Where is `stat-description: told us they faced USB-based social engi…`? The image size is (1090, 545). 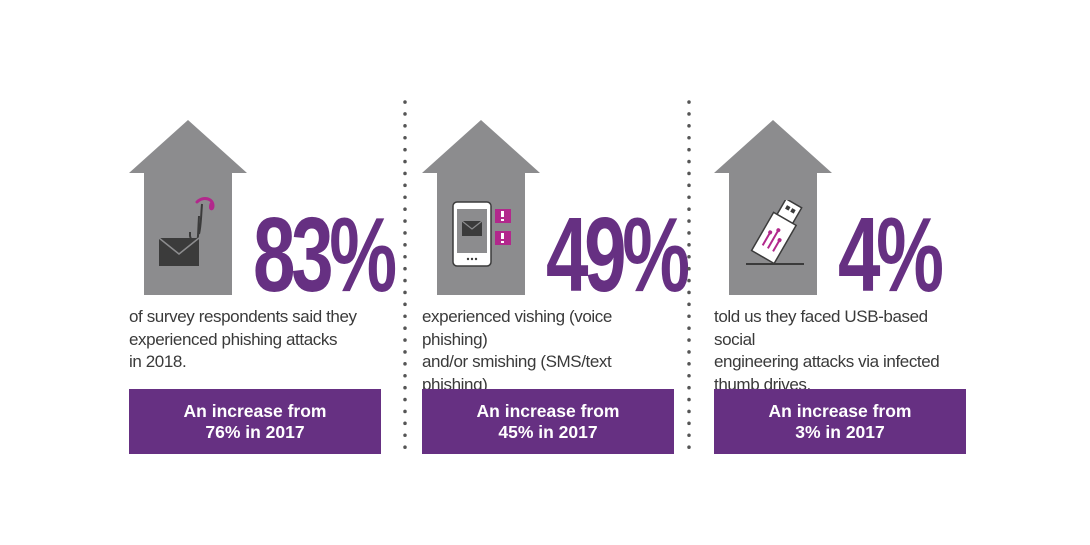
stat-description: told us they faced USB-based social engi… is located at coordinates (827, 350).